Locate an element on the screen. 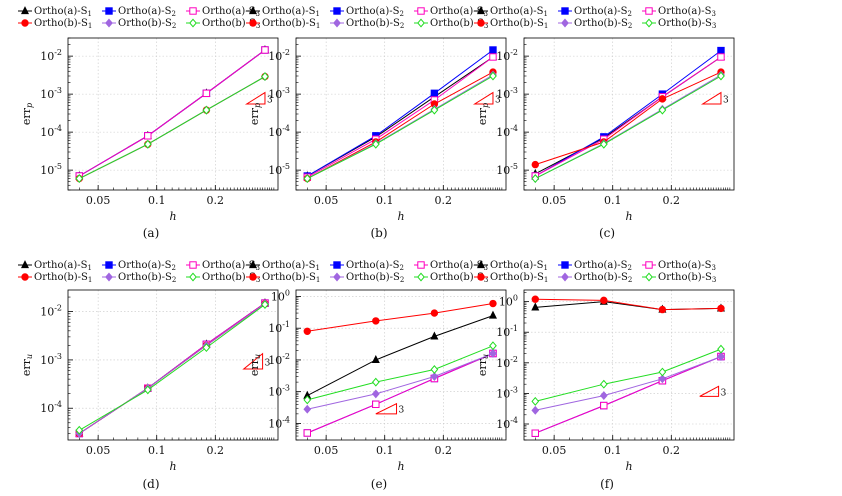 The height and width of the screenshot is (496, 842). x-tick-label: 0.1 is located at coordinates (385, 450).